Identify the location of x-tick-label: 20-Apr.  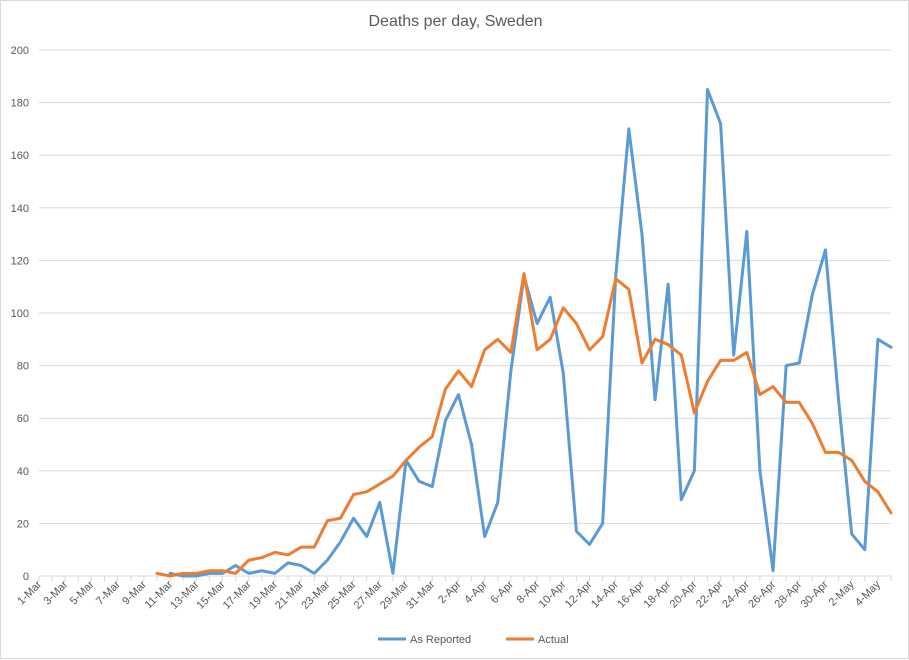
(684, 594).